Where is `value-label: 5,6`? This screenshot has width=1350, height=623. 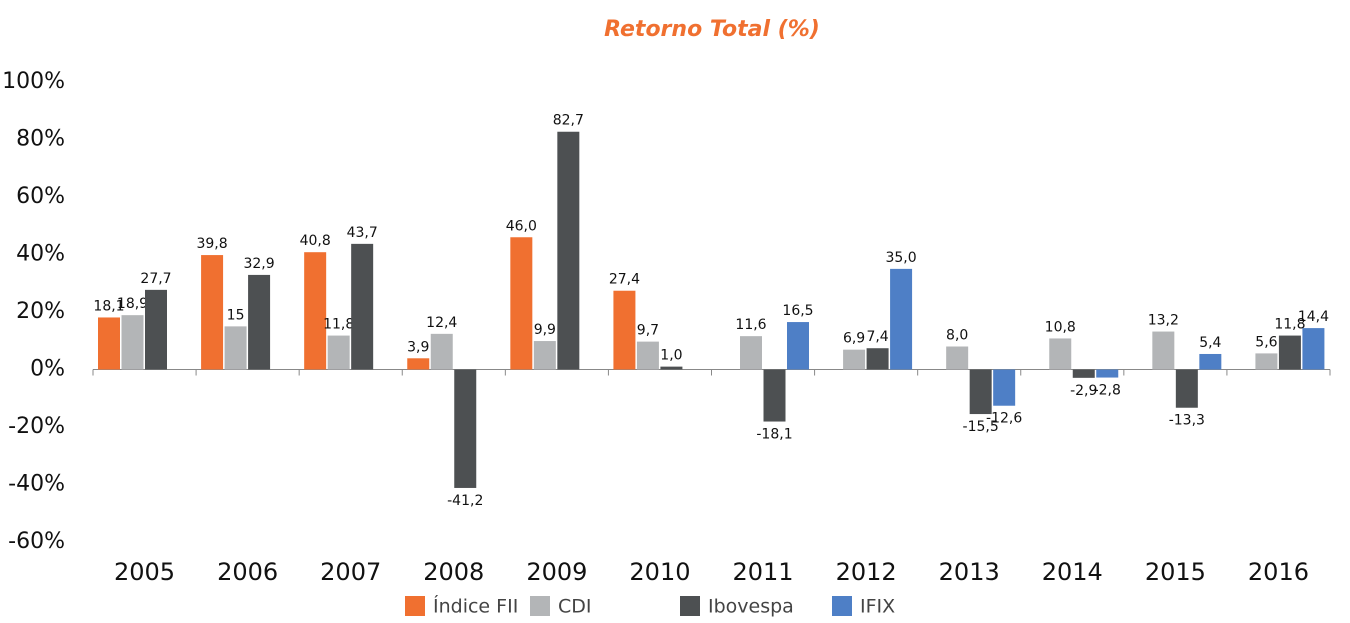 value-label: 5,6 is located at coordinates (1266, 342).